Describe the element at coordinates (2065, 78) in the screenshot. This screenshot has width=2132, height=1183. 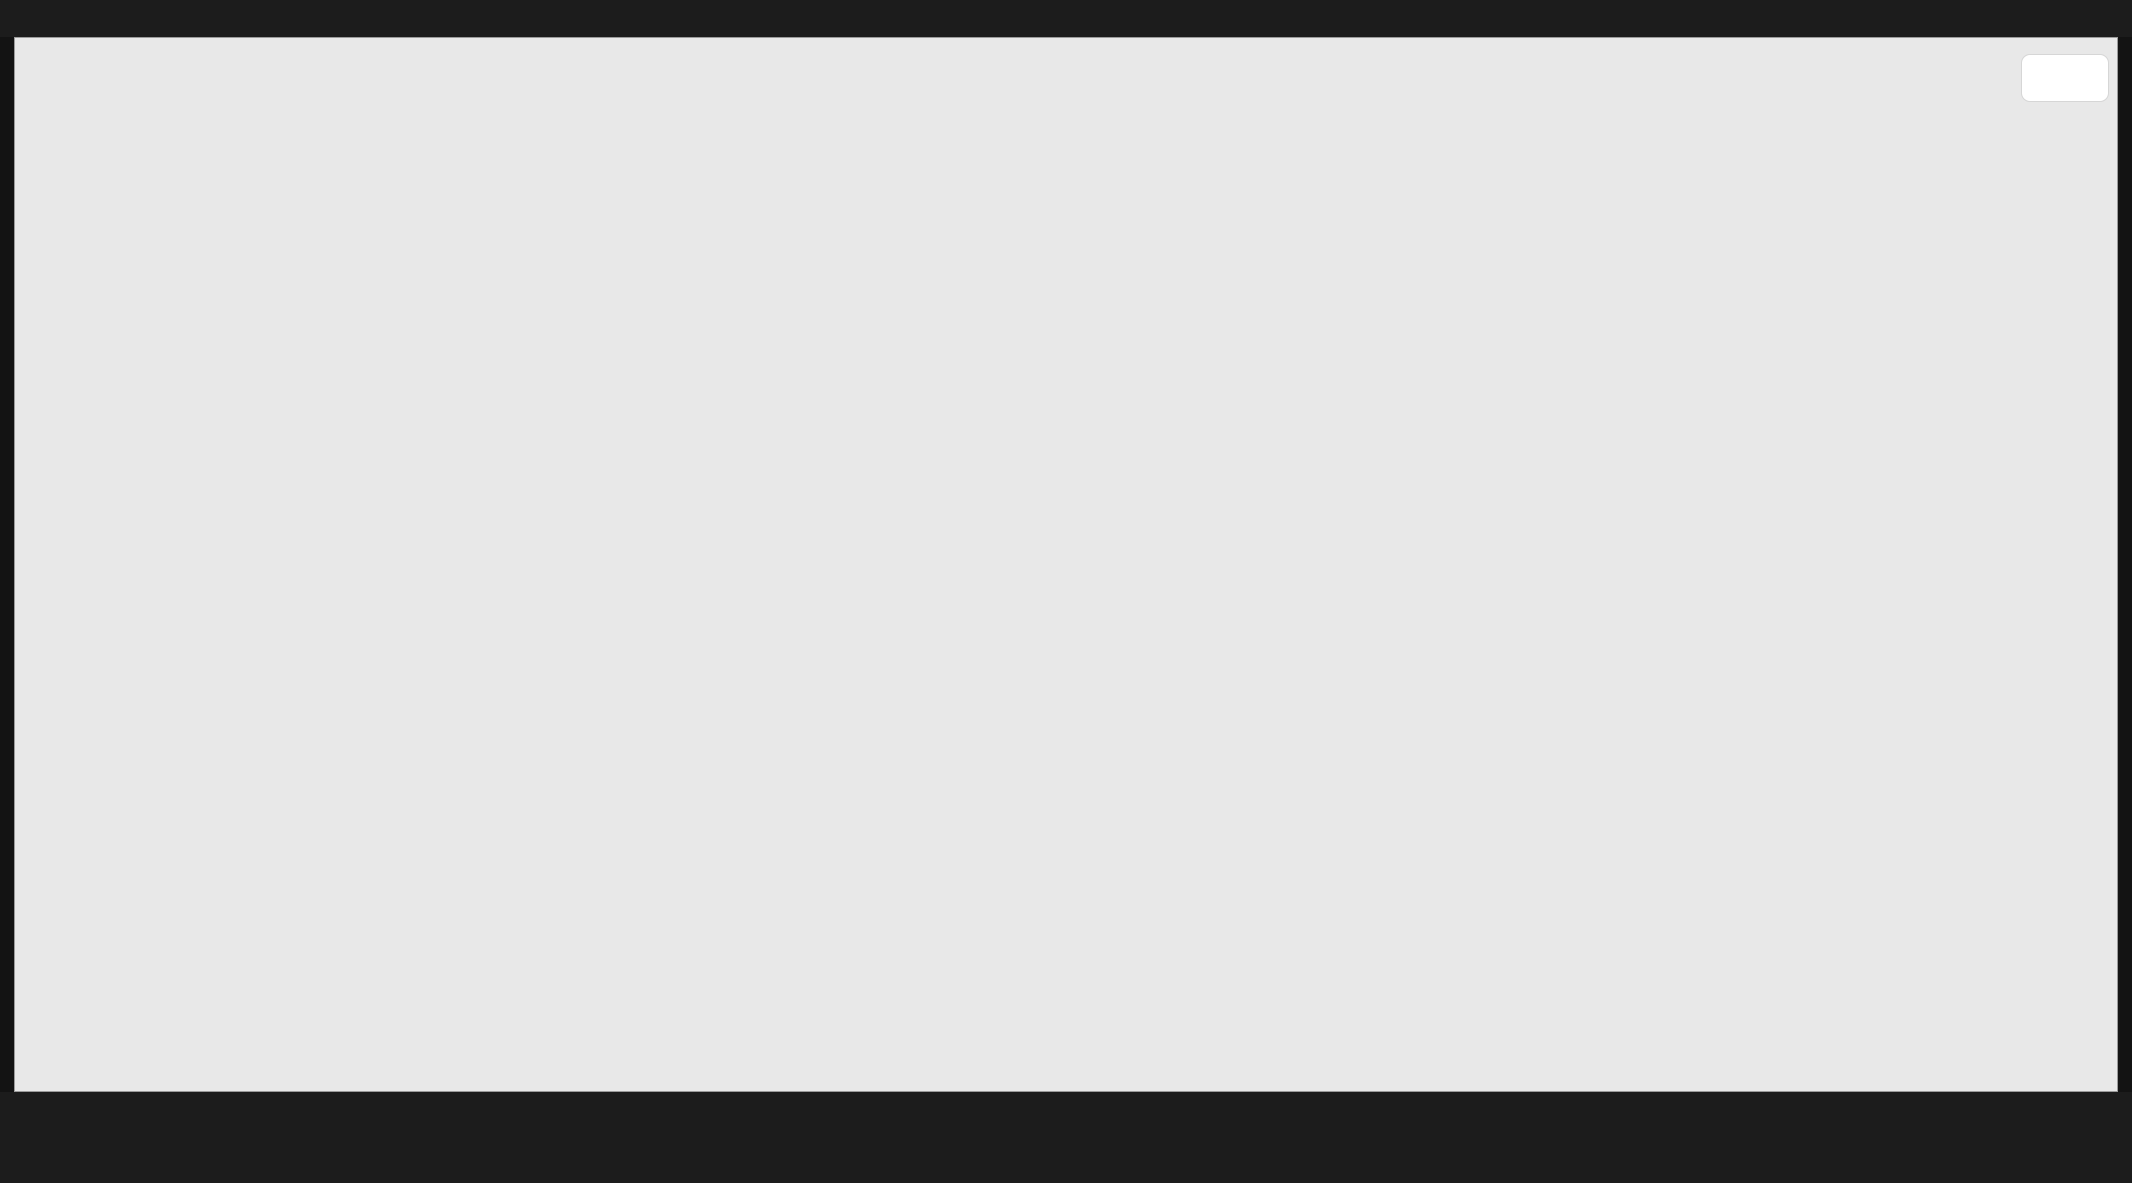
I see `currency-toggle-button` at that location.